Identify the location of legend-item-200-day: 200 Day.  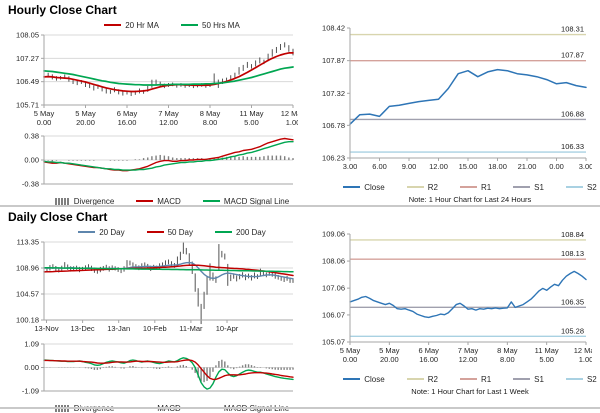
(240, 232).